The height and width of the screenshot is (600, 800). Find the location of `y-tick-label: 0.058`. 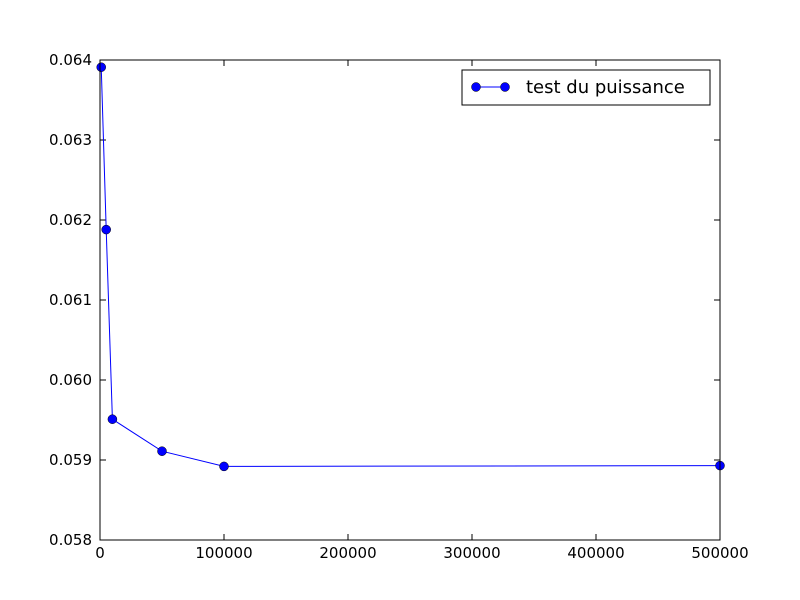

y-tick-label: 0.058 is located at coordinates (70, 540).